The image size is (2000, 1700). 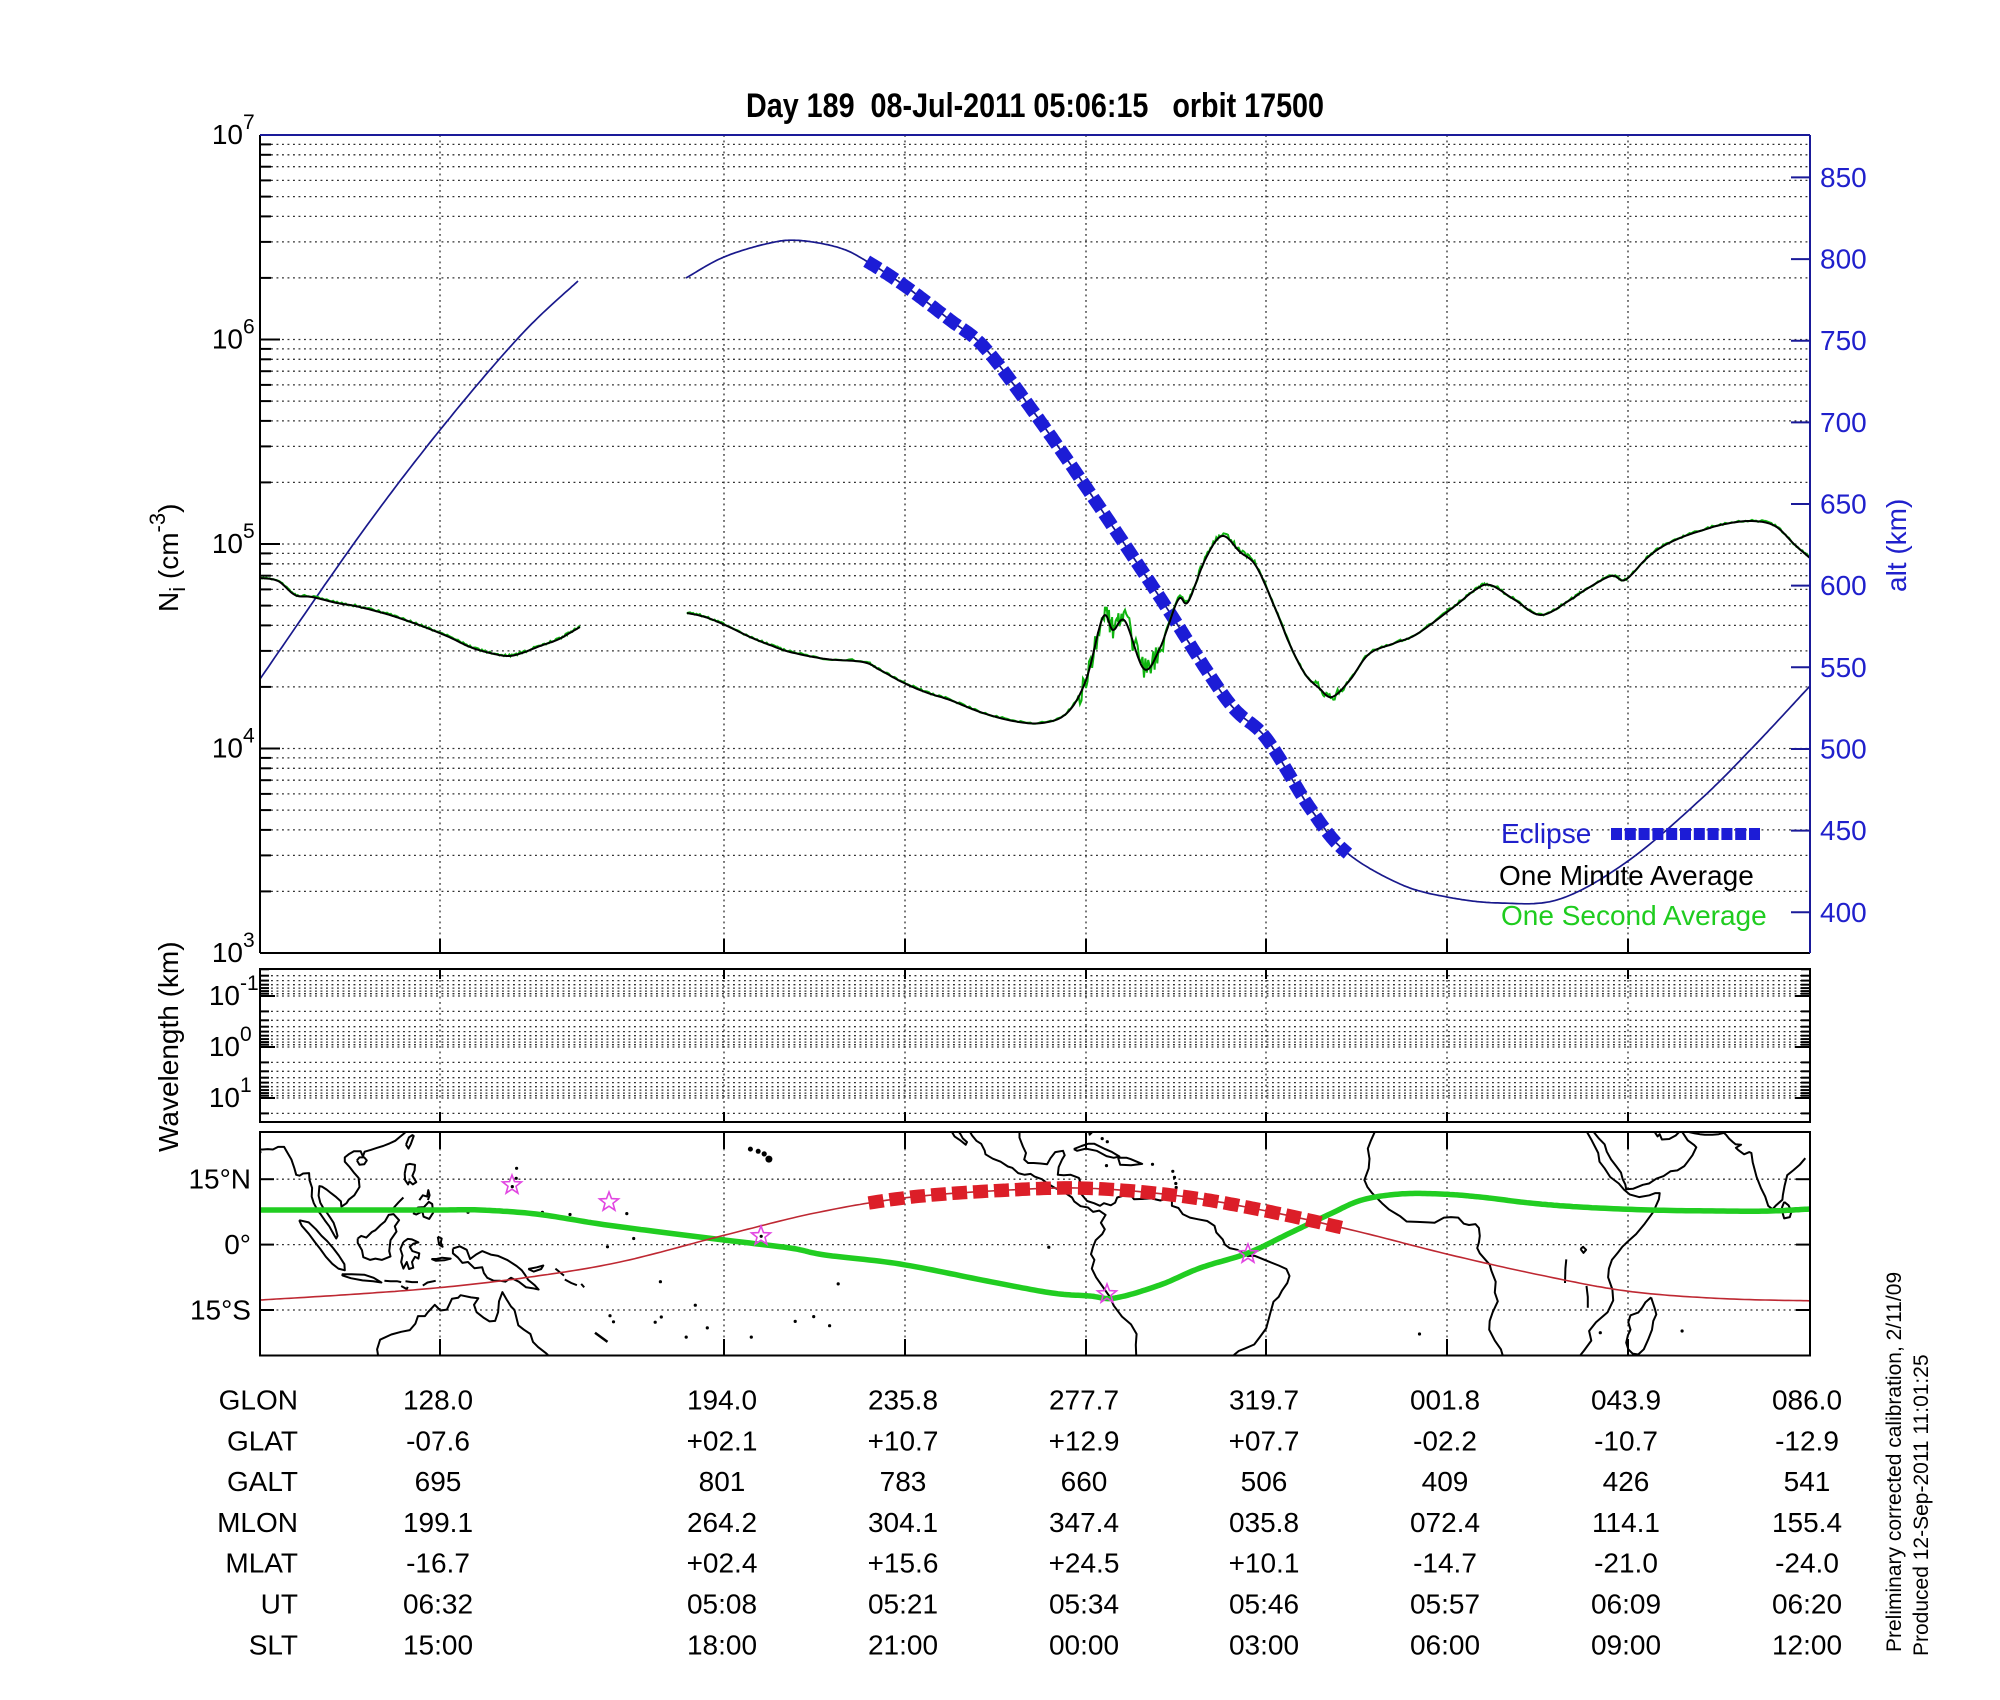 What do you see at coordinates (1626, 1644) in the screenshot?
I see `svg-text: 09:00` at bounding box center [1626, 1644].